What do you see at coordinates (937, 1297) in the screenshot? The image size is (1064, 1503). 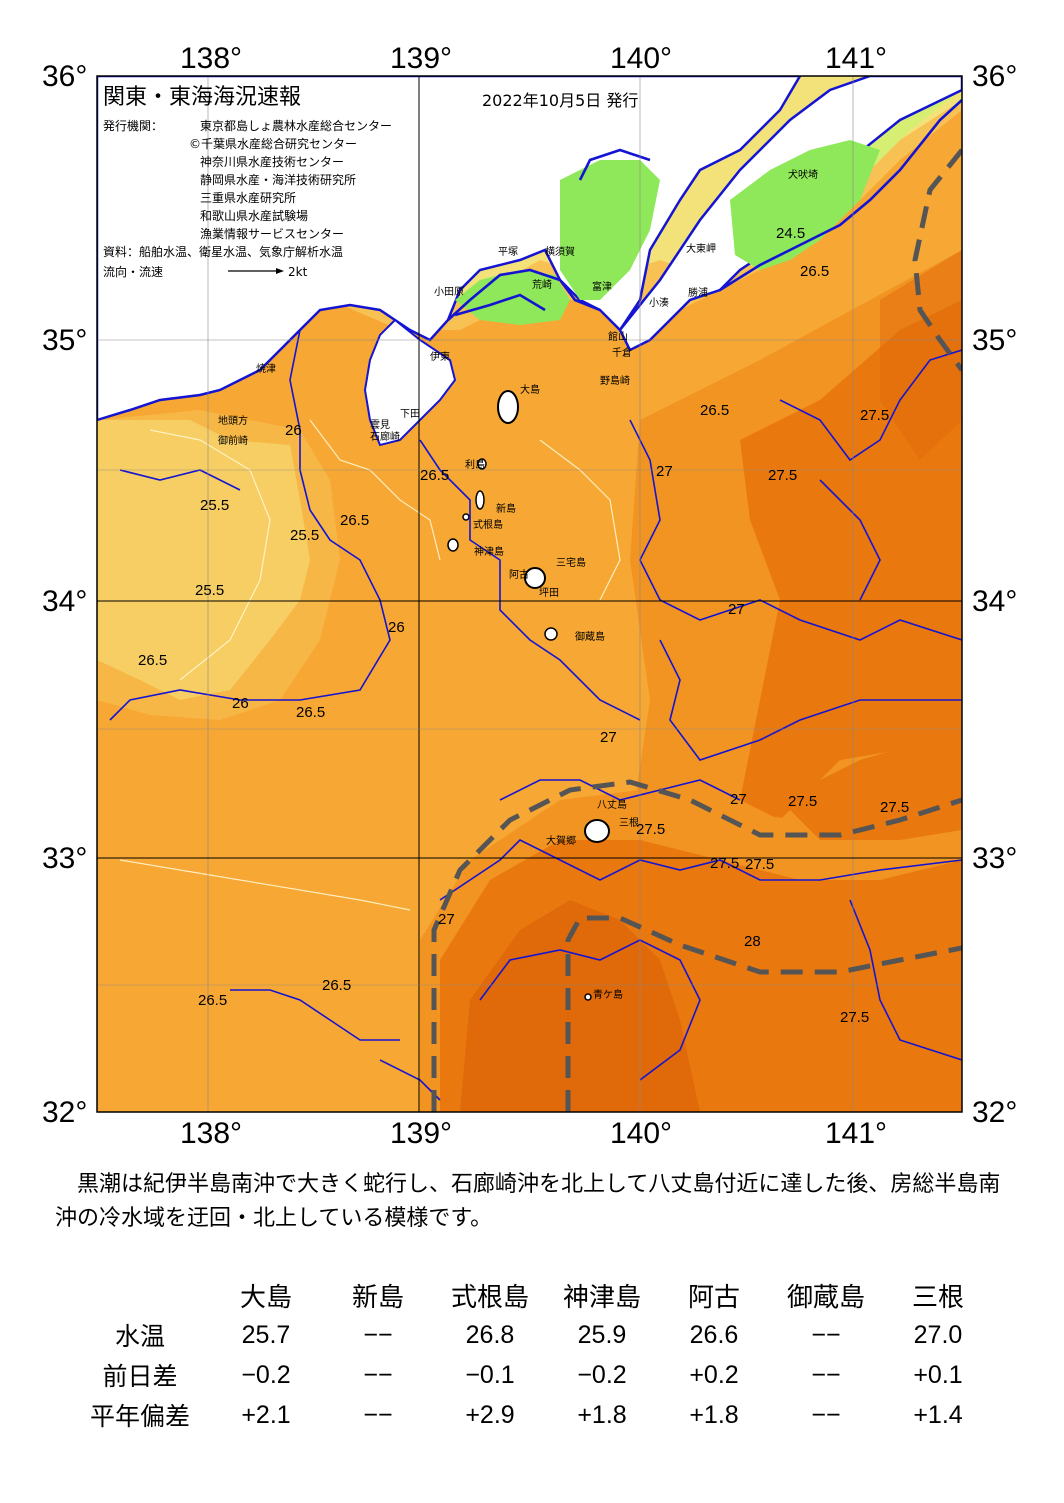 I see `column-header-mitsune: 三根` at bounding box center [937, 1297].